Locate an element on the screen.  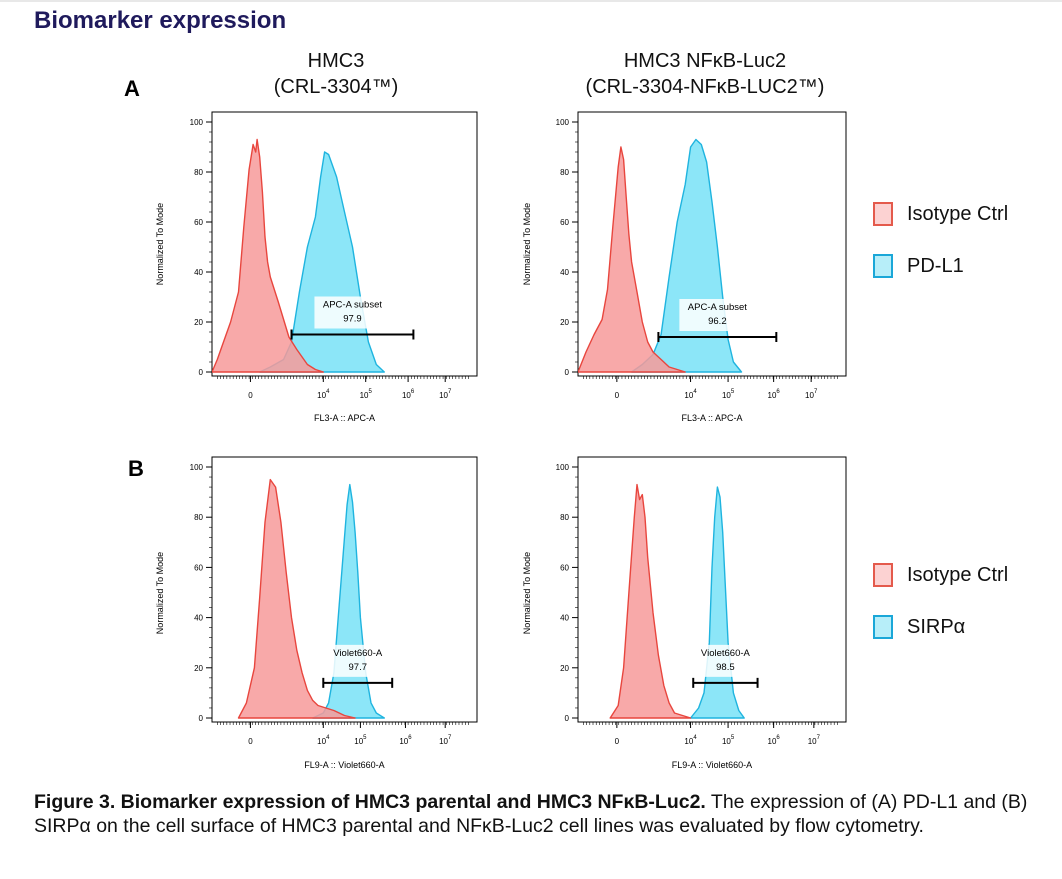
header-divider is located at coordinates (531, 1).